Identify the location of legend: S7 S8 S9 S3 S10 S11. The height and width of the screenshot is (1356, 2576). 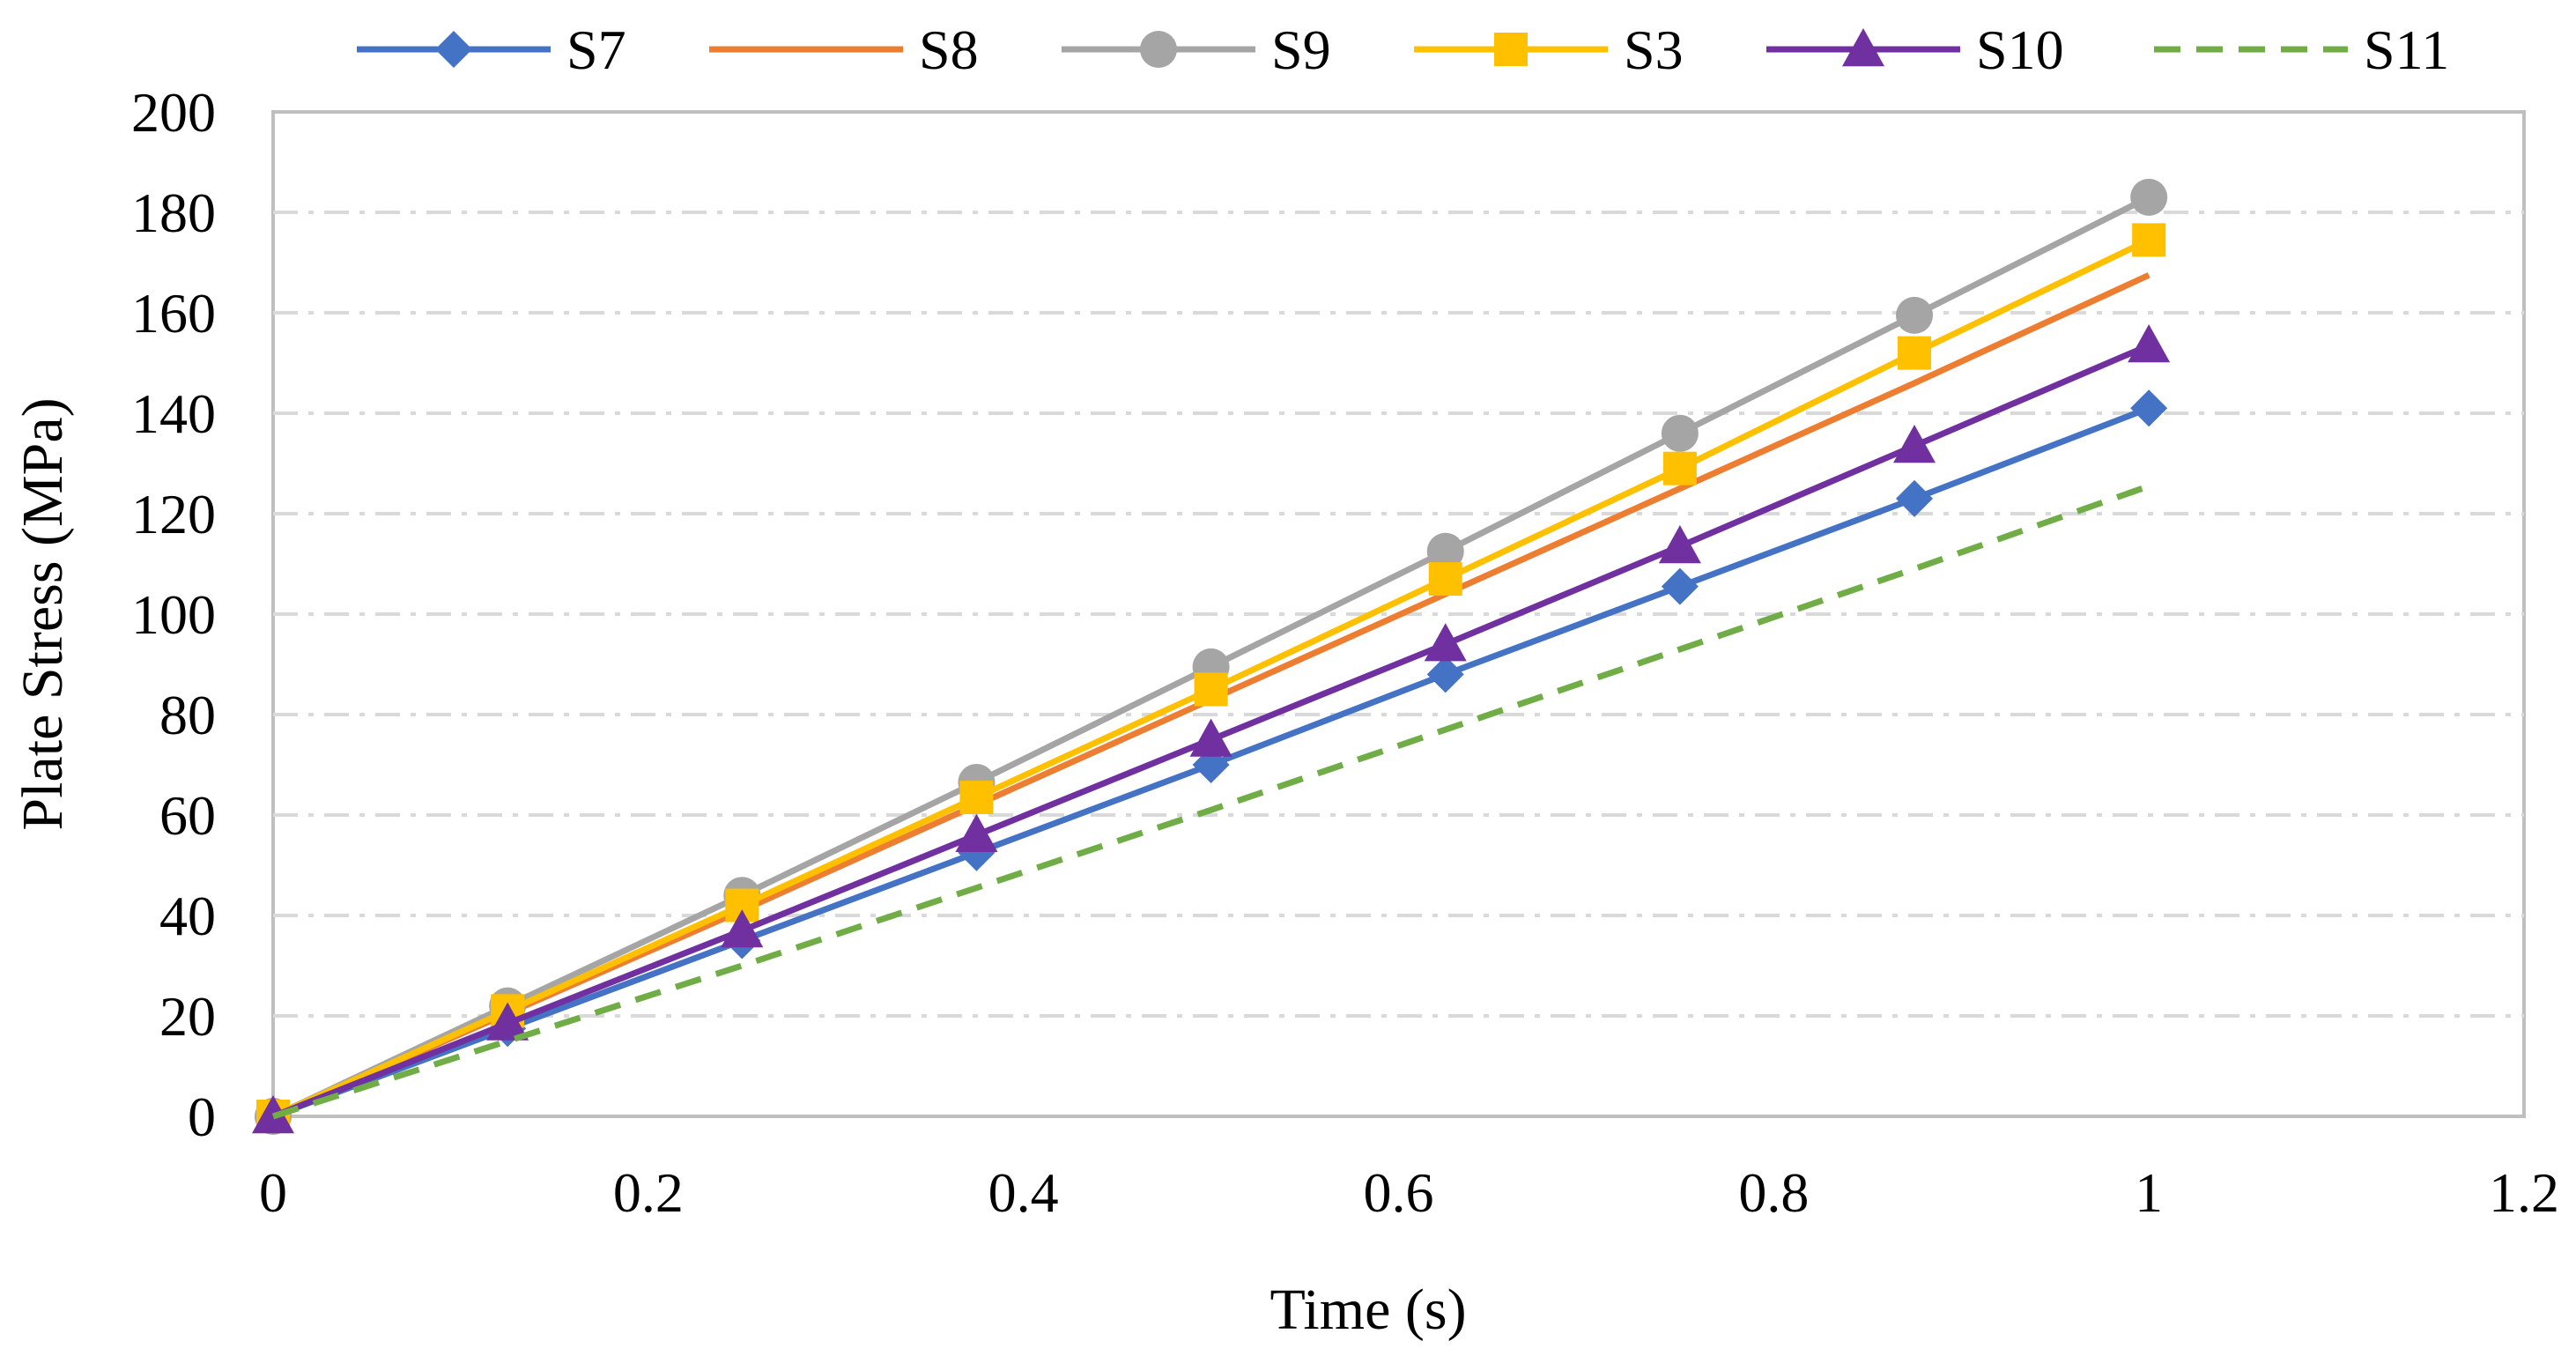
(1403, 50).